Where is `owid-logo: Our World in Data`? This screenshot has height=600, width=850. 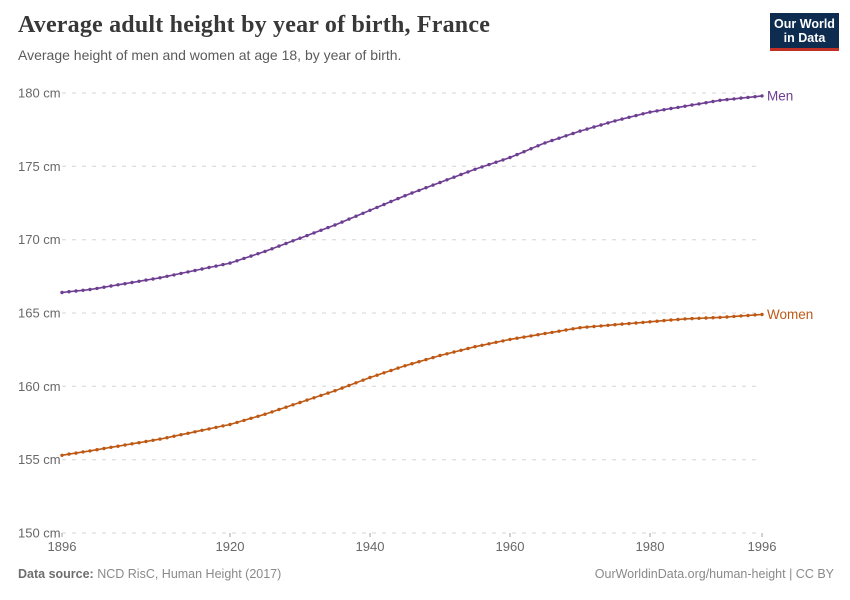 owid-logo: Our World in Data is located at coordinates (804, 32).